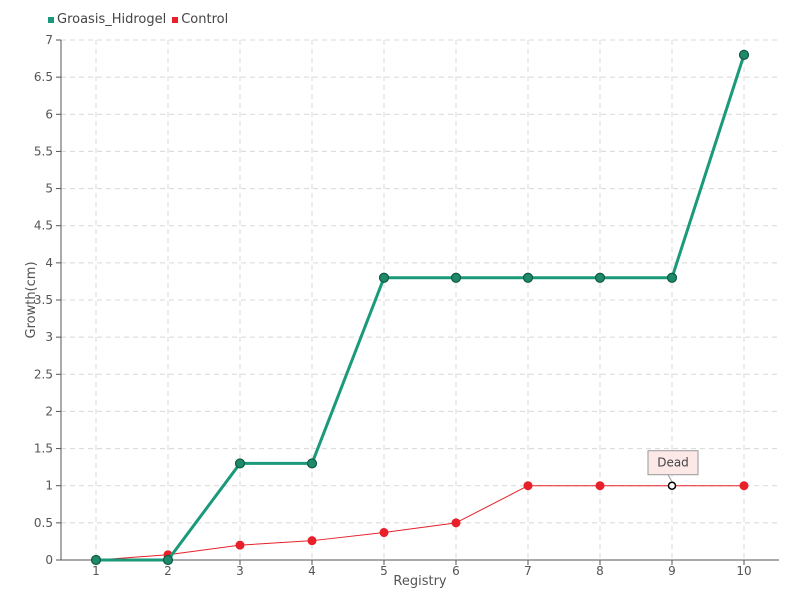  I want to click on x-tick-label: 1, so click(96, 571).